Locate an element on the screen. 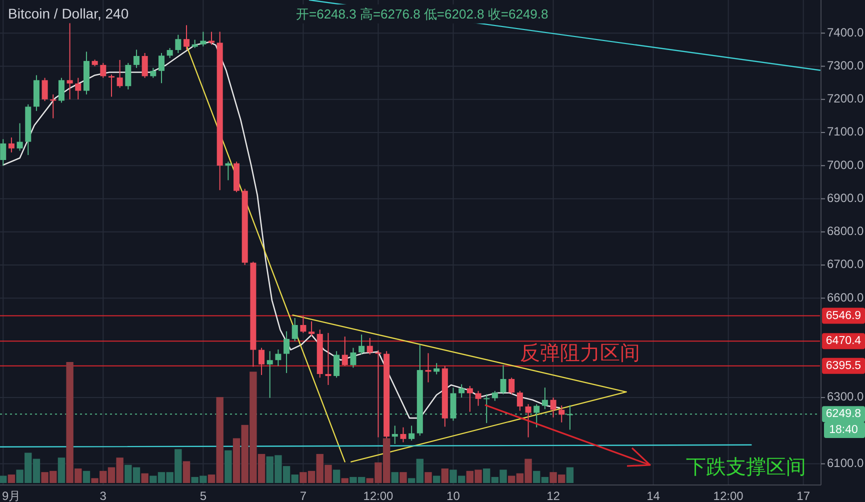  x-tick-label: 12 is located at coordinates (553, 495).